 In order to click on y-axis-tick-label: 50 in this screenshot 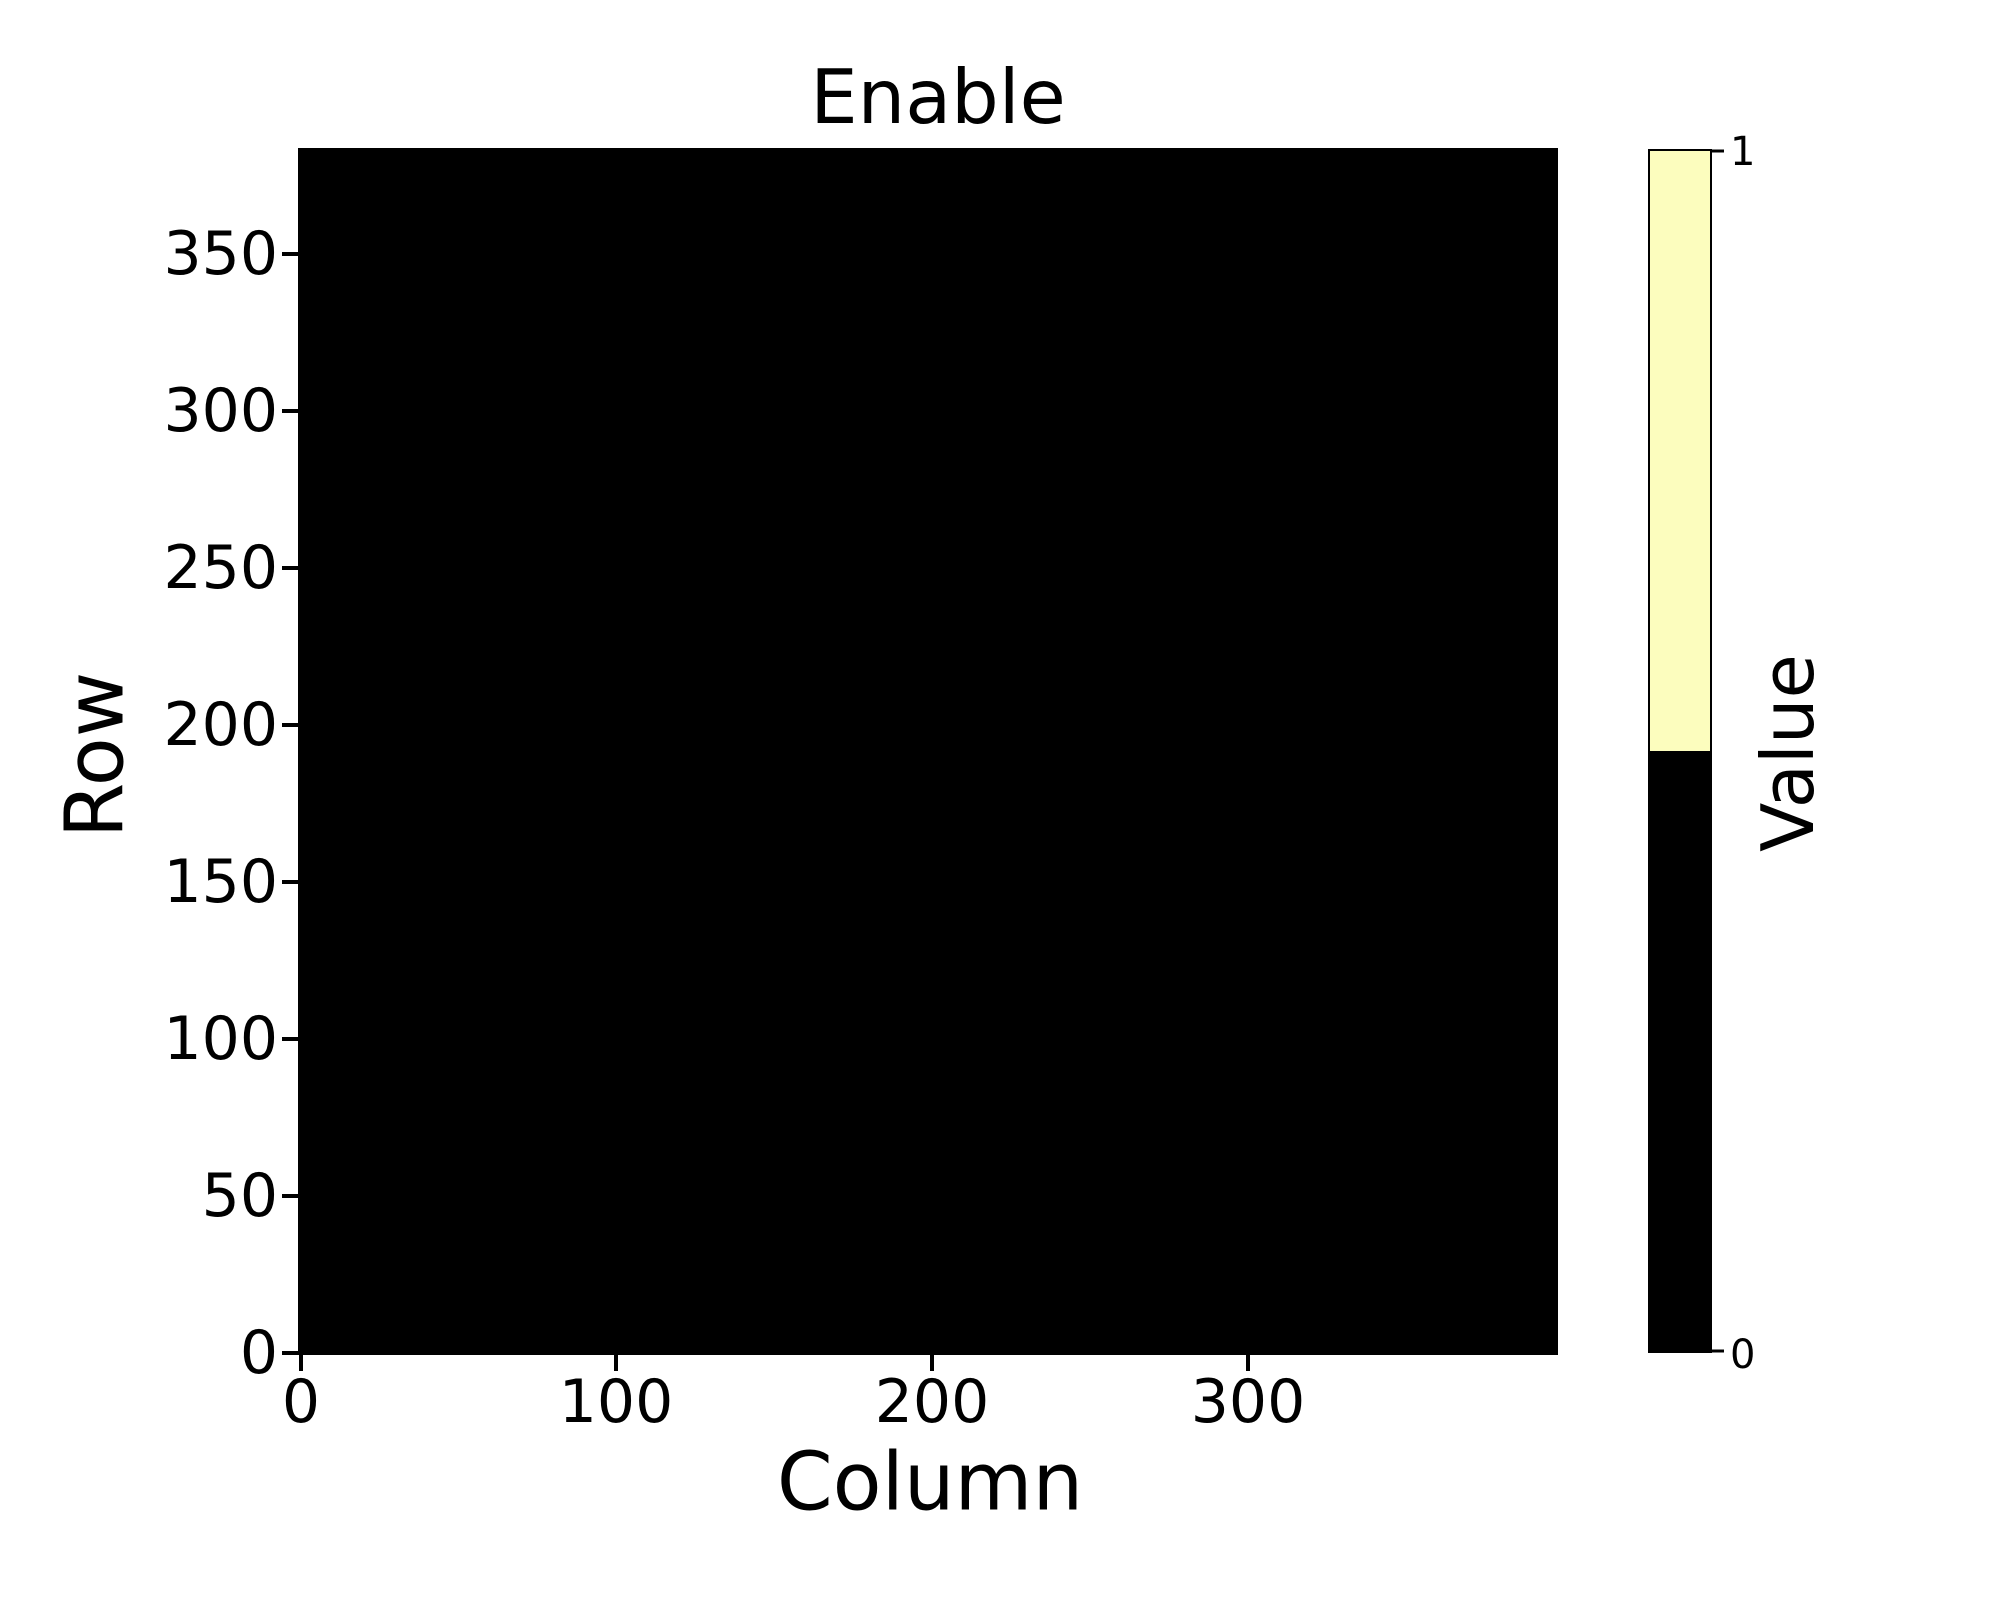, I will do `click(239, 1196)`.